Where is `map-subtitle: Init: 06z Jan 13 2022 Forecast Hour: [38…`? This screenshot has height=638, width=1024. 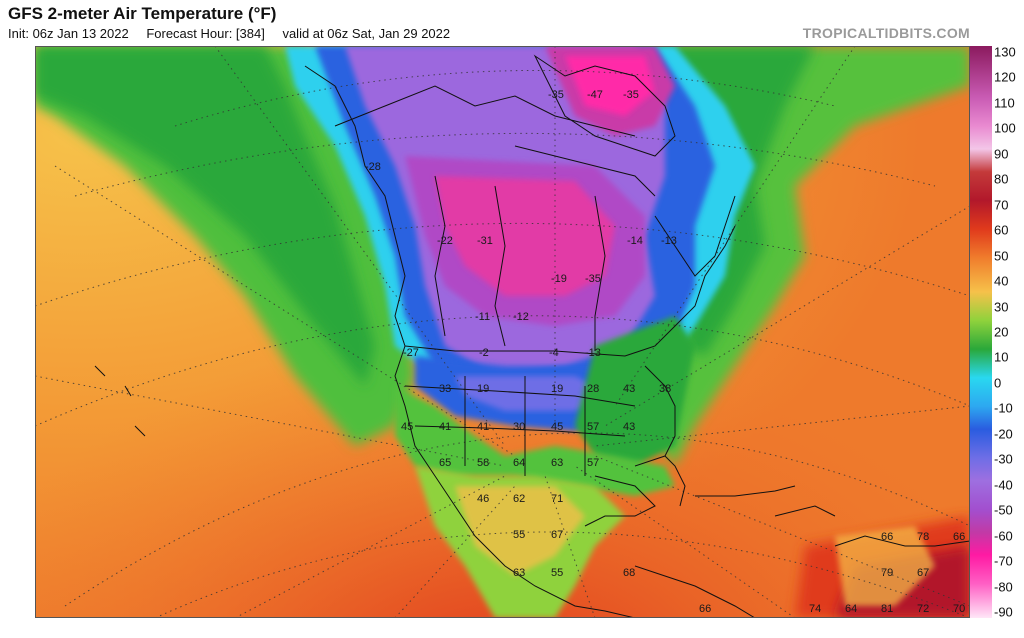
map-subtitle: Init: 06z Jan 13 2022 Forecast Hour: [38… is located at coordinates (236, 33).